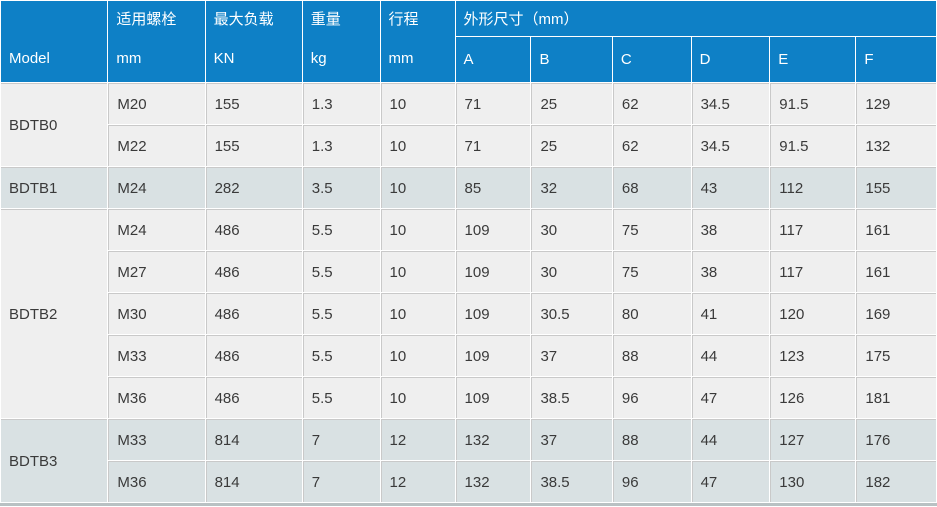 The width and height of the screenshot is (937, 507). What do you see at coordinates (896, 145) in the screenshot?
I see `cell-dim-f: 132` at bounding box center [896, 145].